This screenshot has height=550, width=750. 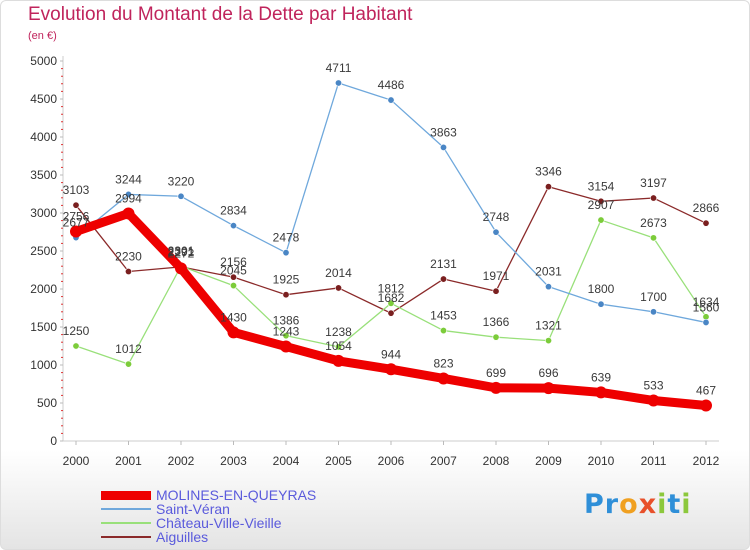 I want to click on y-tick-label: 1000, so click(x=43, y=365).